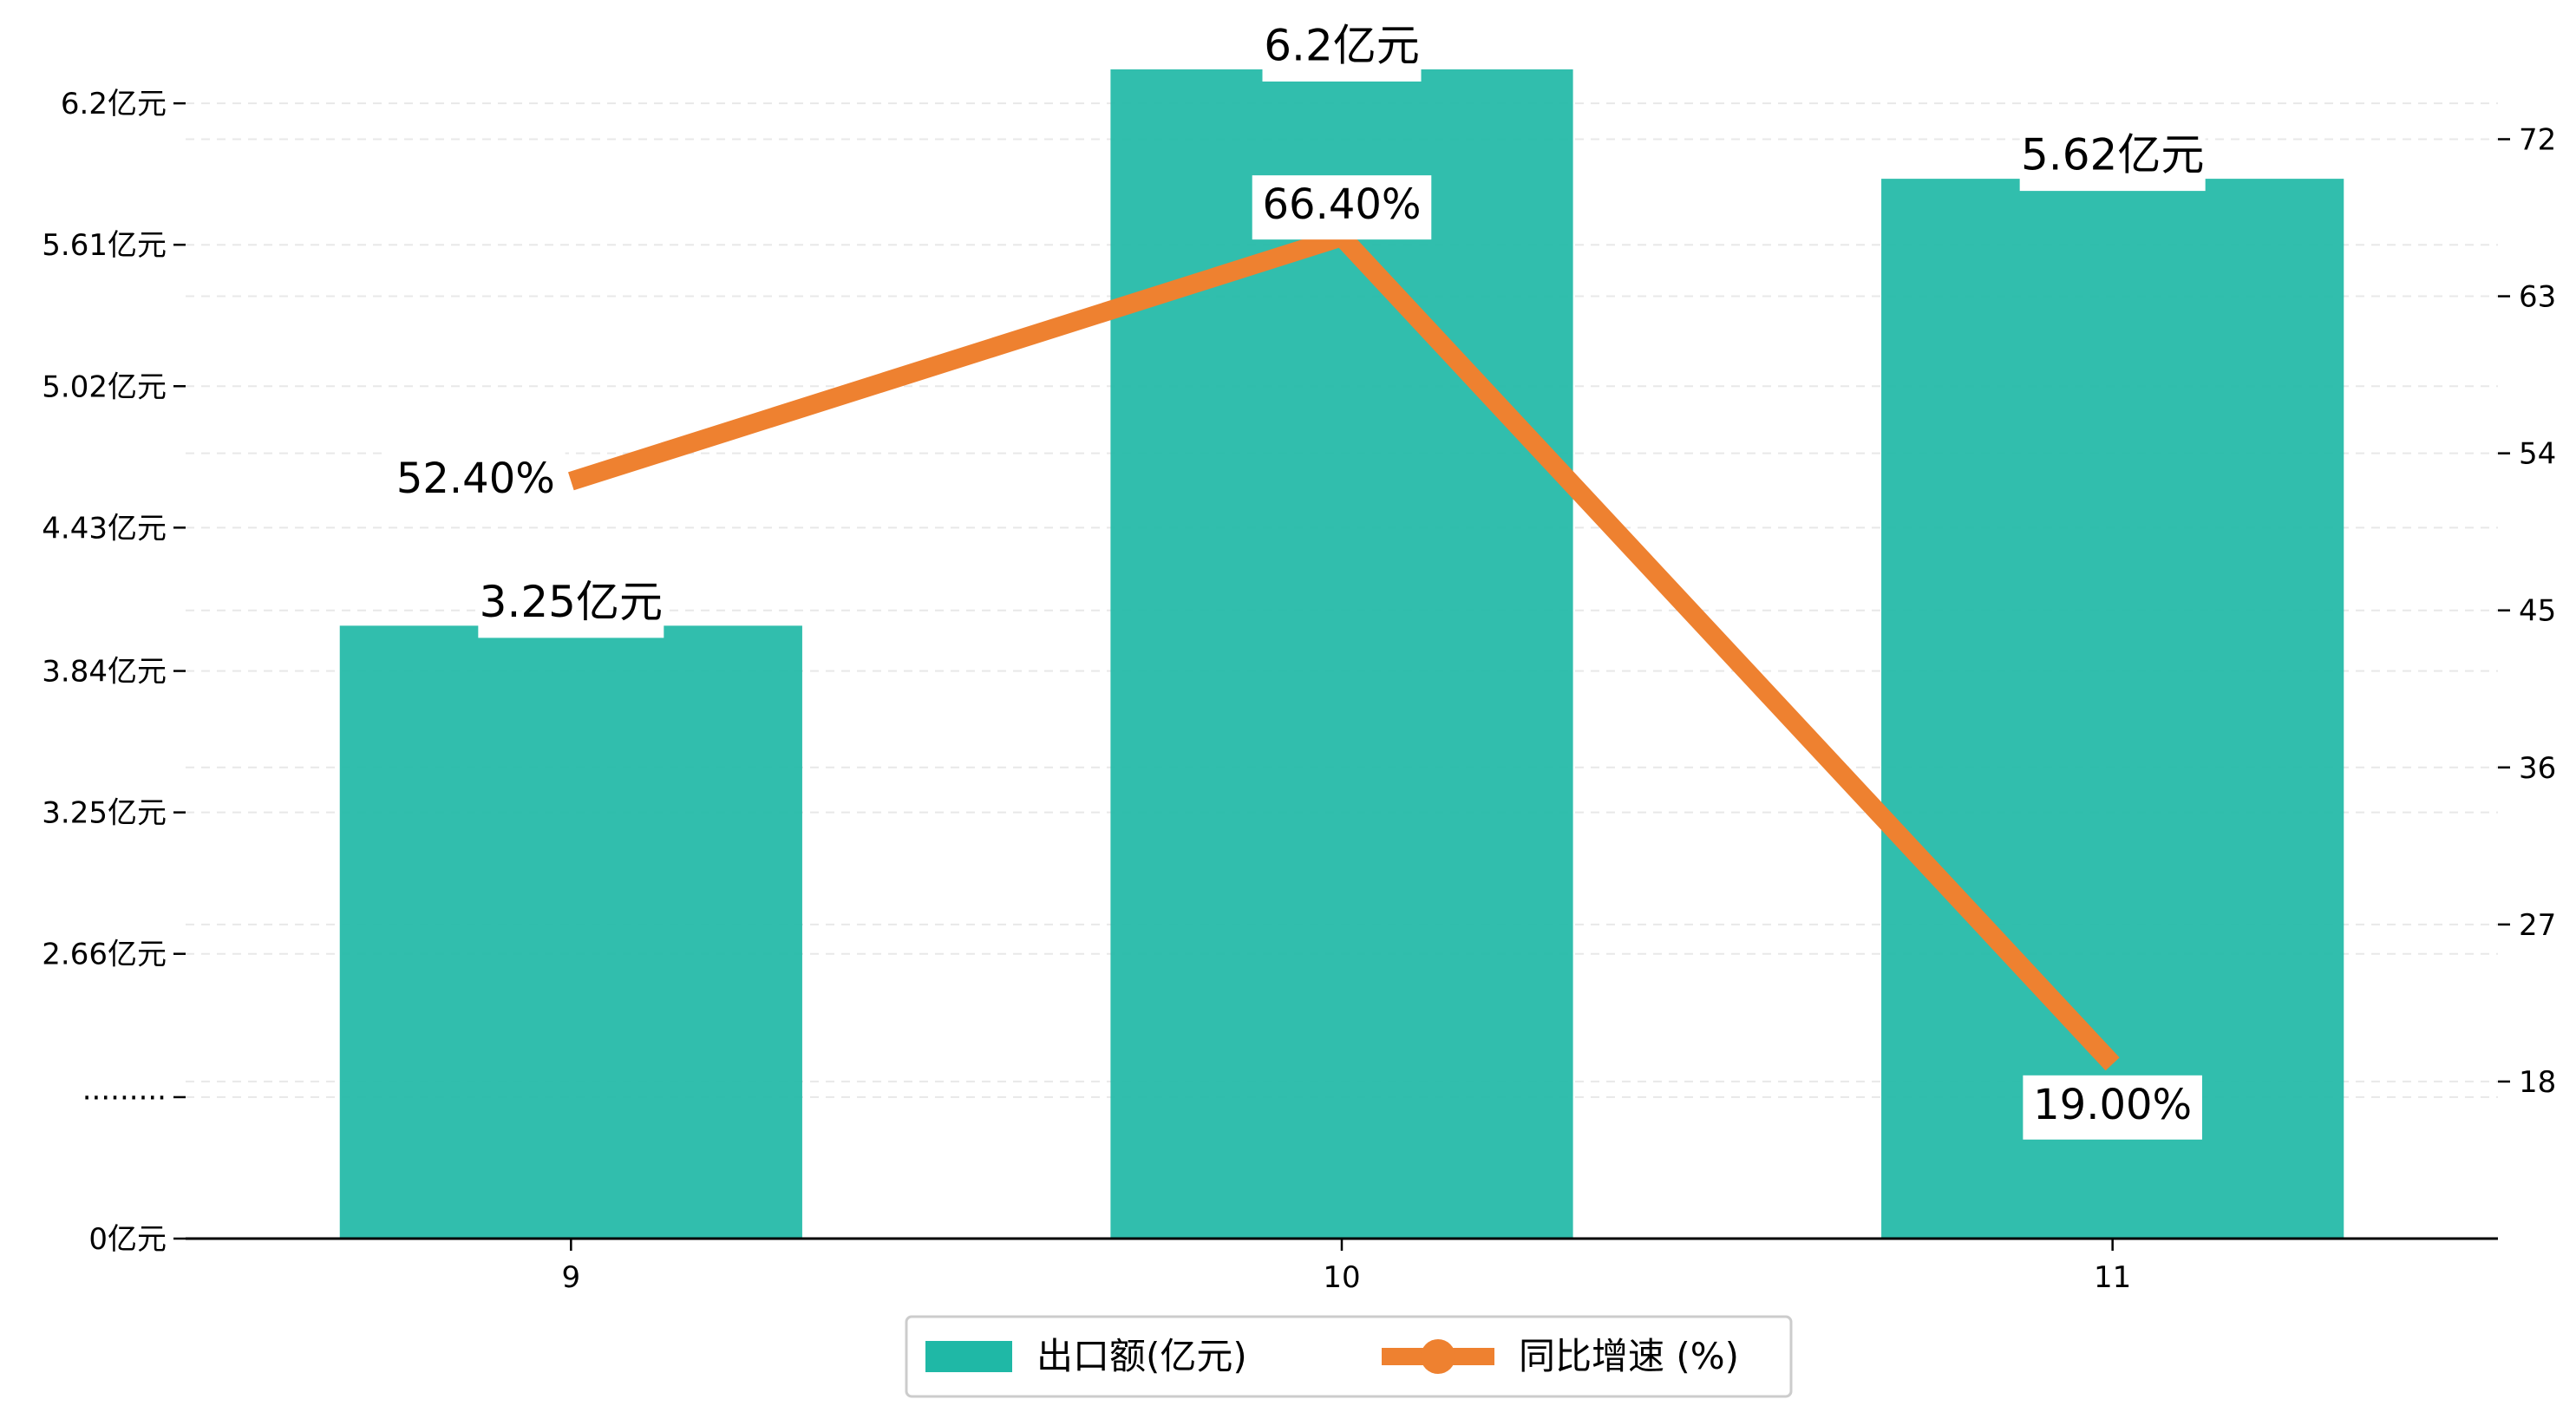 The height and width of the screenshot is (1419, 2576). I want to click on x-tick-label-10: 10, so click(1341, 1277).